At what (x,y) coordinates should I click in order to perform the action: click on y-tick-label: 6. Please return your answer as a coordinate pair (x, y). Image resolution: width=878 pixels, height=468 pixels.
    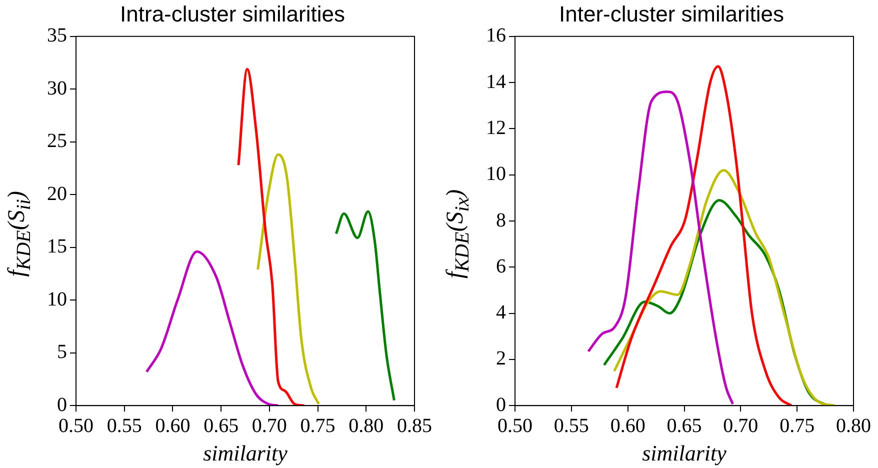
    Looking at the image, I should click on (501, 266).